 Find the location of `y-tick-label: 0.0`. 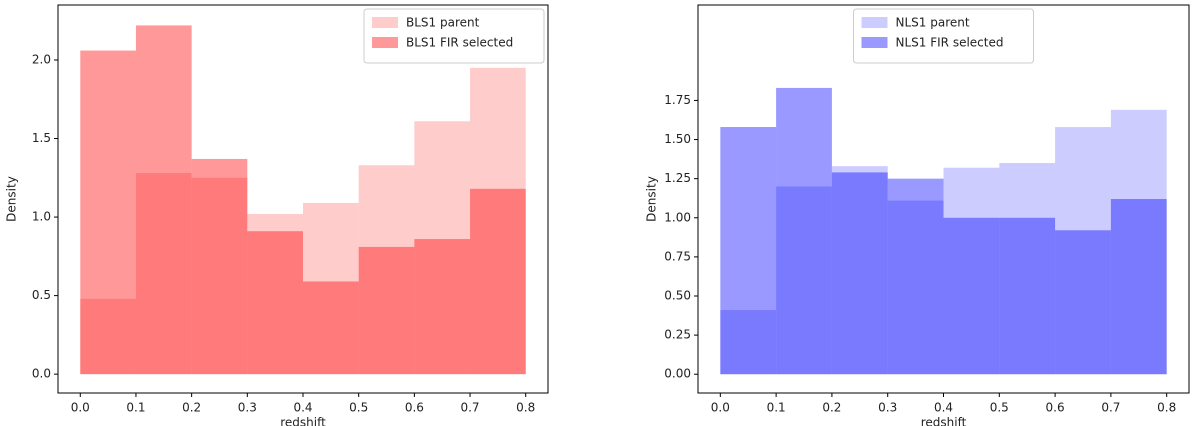

y-tick-label: 0.0 is located at coordinates (41, 374).